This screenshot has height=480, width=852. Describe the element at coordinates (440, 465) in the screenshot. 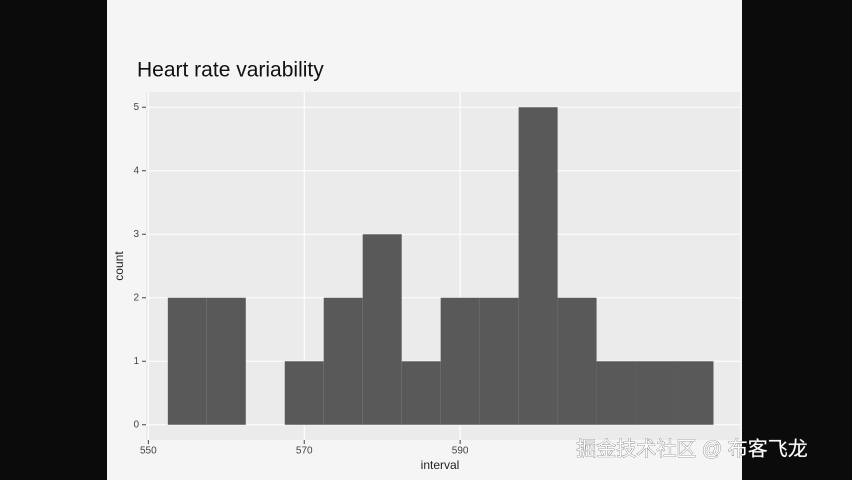

I see `x-axis-label: interval` at that location.